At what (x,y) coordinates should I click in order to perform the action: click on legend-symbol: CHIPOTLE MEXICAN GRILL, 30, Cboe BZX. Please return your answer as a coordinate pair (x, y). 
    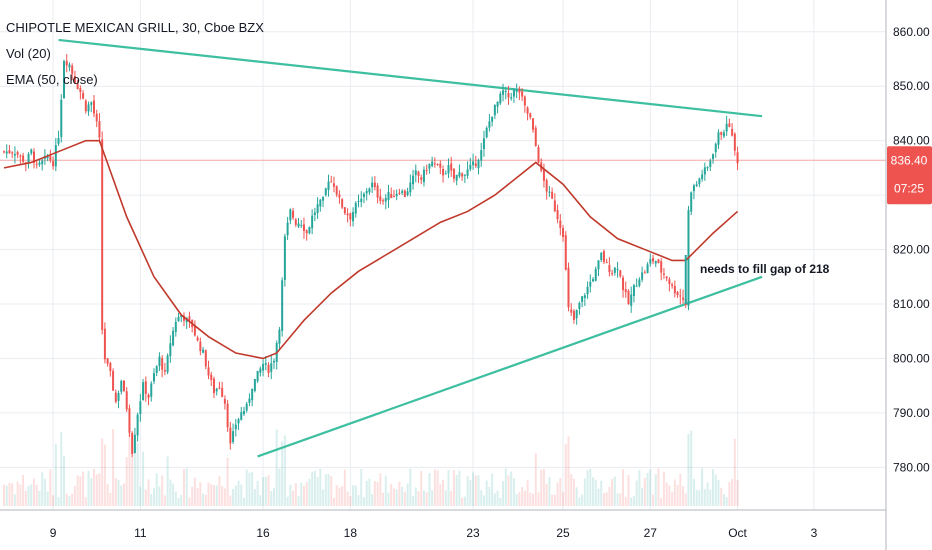
    Looking at the image, I should click on (135, 27).